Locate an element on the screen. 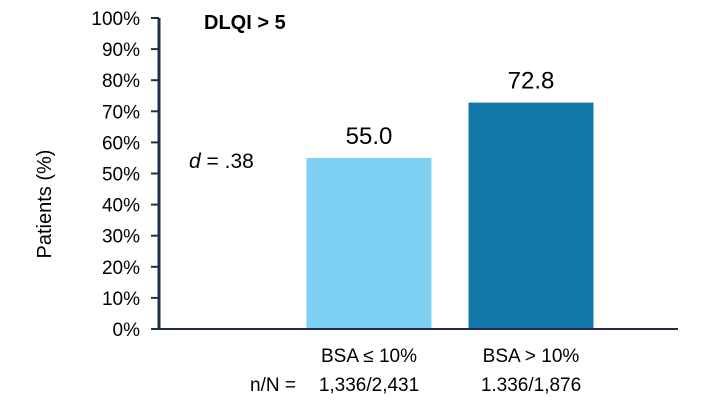 The width and height of the screenshot is (708, 400). y-axis-ticks: 0% 10% 20% 30% 40% 50% 60% 70% 80% 90% 100% is located at coordinates (125, 175).